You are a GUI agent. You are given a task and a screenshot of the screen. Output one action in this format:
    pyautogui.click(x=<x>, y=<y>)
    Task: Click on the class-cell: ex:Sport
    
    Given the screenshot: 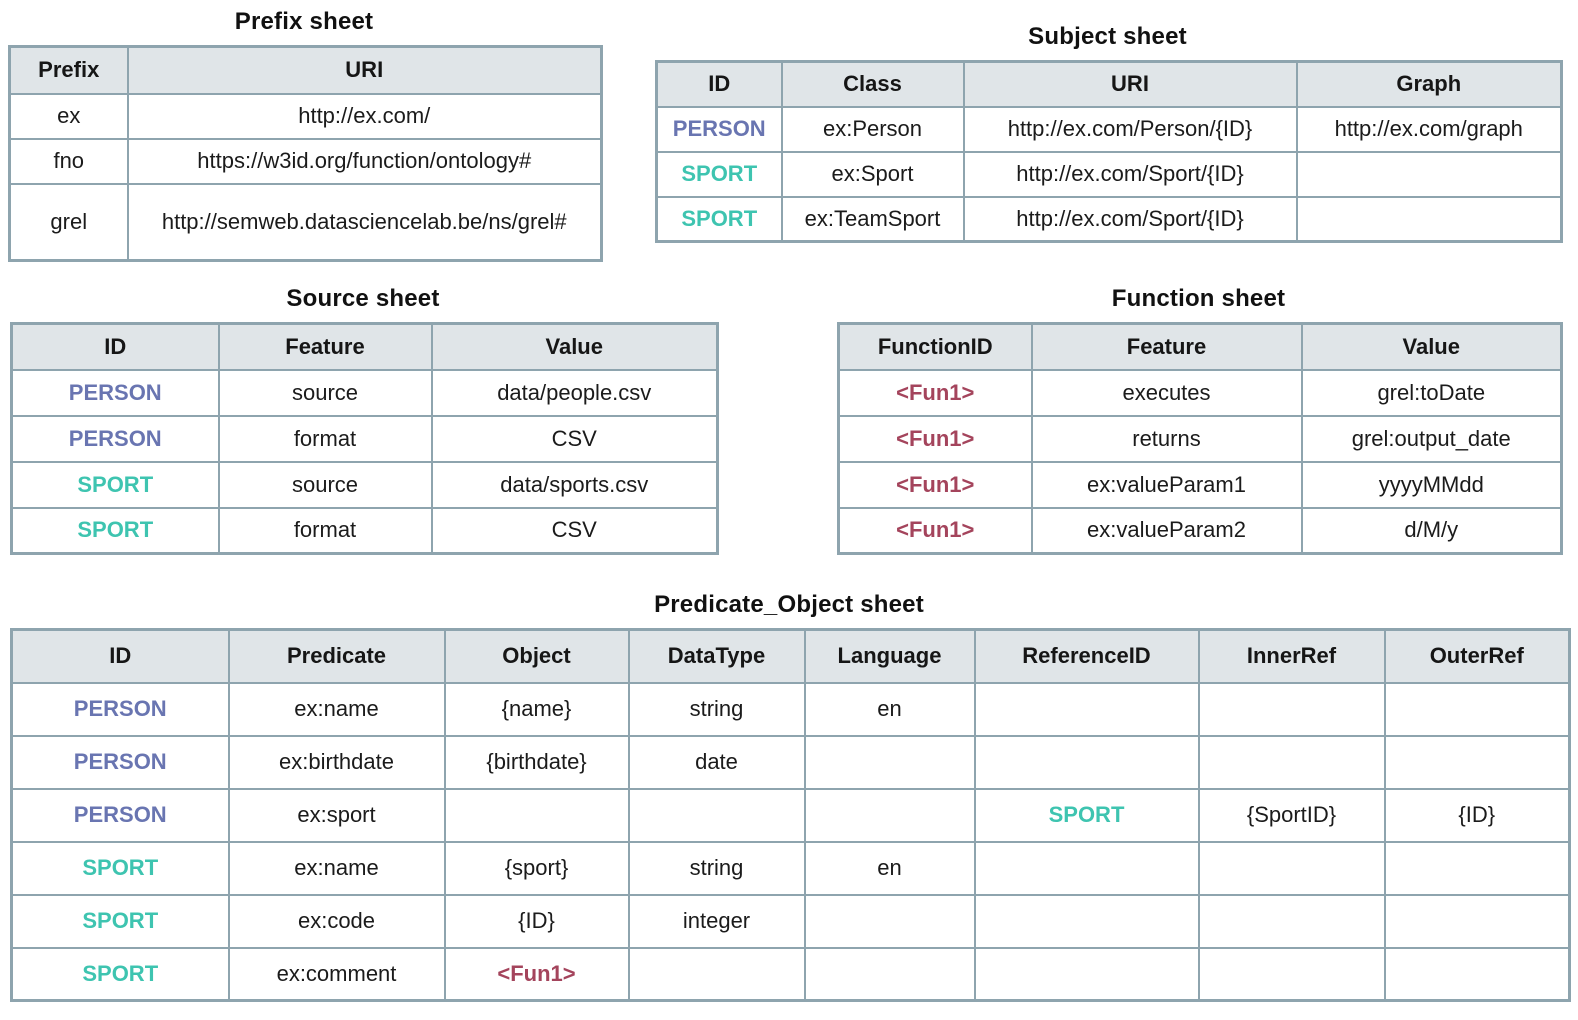 What is the action you would take?
    pyautogui.click(x=872, y=174)
    